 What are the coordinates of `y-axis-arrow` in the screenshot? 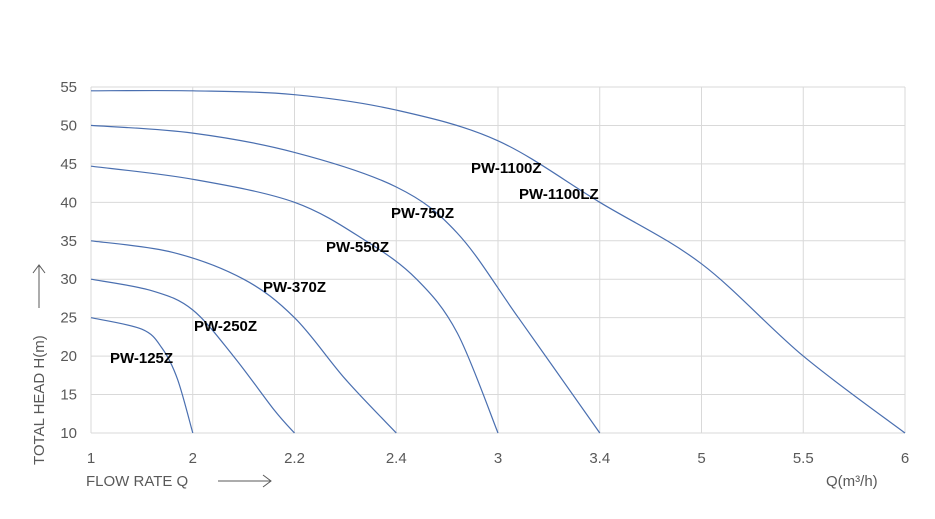 It's located at (39, 286).